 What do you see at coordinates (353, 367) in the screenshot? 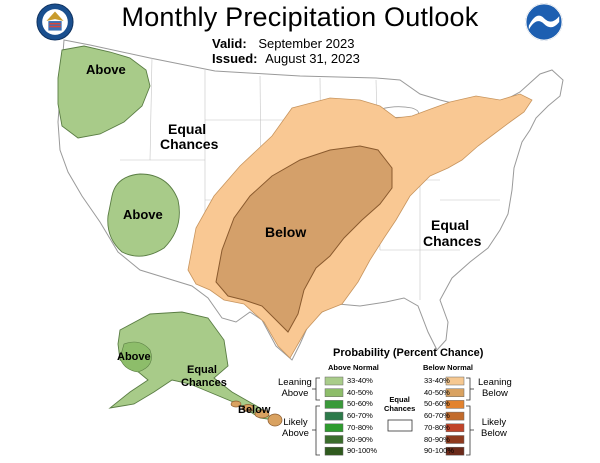
I see `legend-above-header: Above Normal` at bounding box center [353, 367].